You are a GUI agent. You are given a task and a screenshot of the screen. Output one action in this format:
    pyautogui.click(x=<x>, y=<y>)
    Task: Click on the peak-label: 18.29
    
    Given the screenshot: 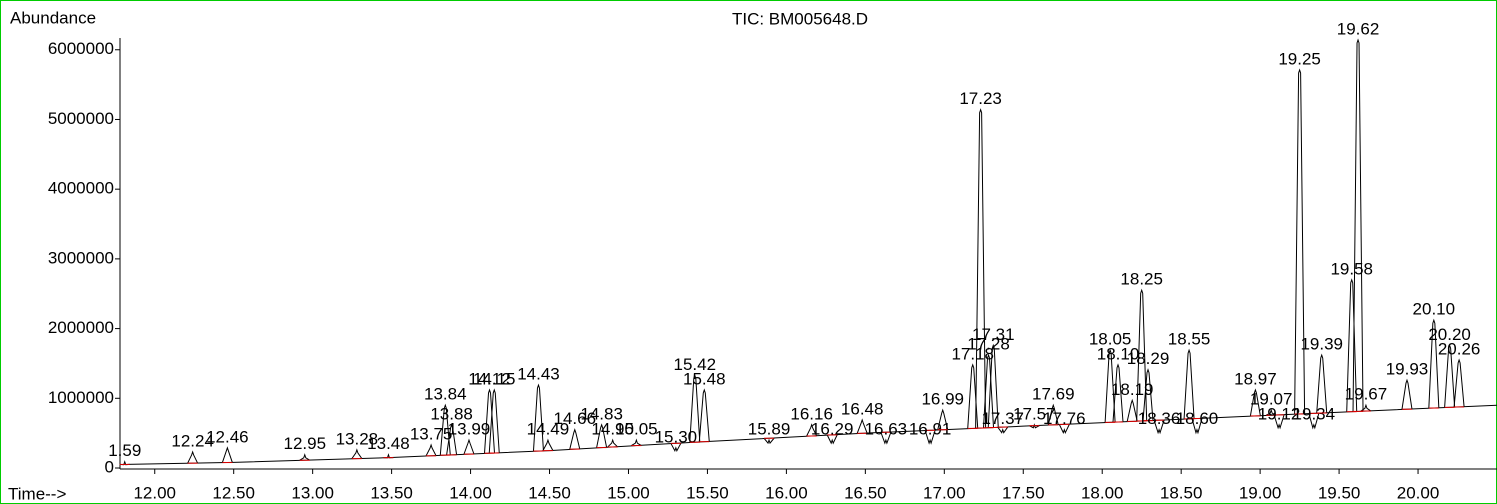 What is the action you would take?
    pyautogui.click(x=1148, y=358)
    